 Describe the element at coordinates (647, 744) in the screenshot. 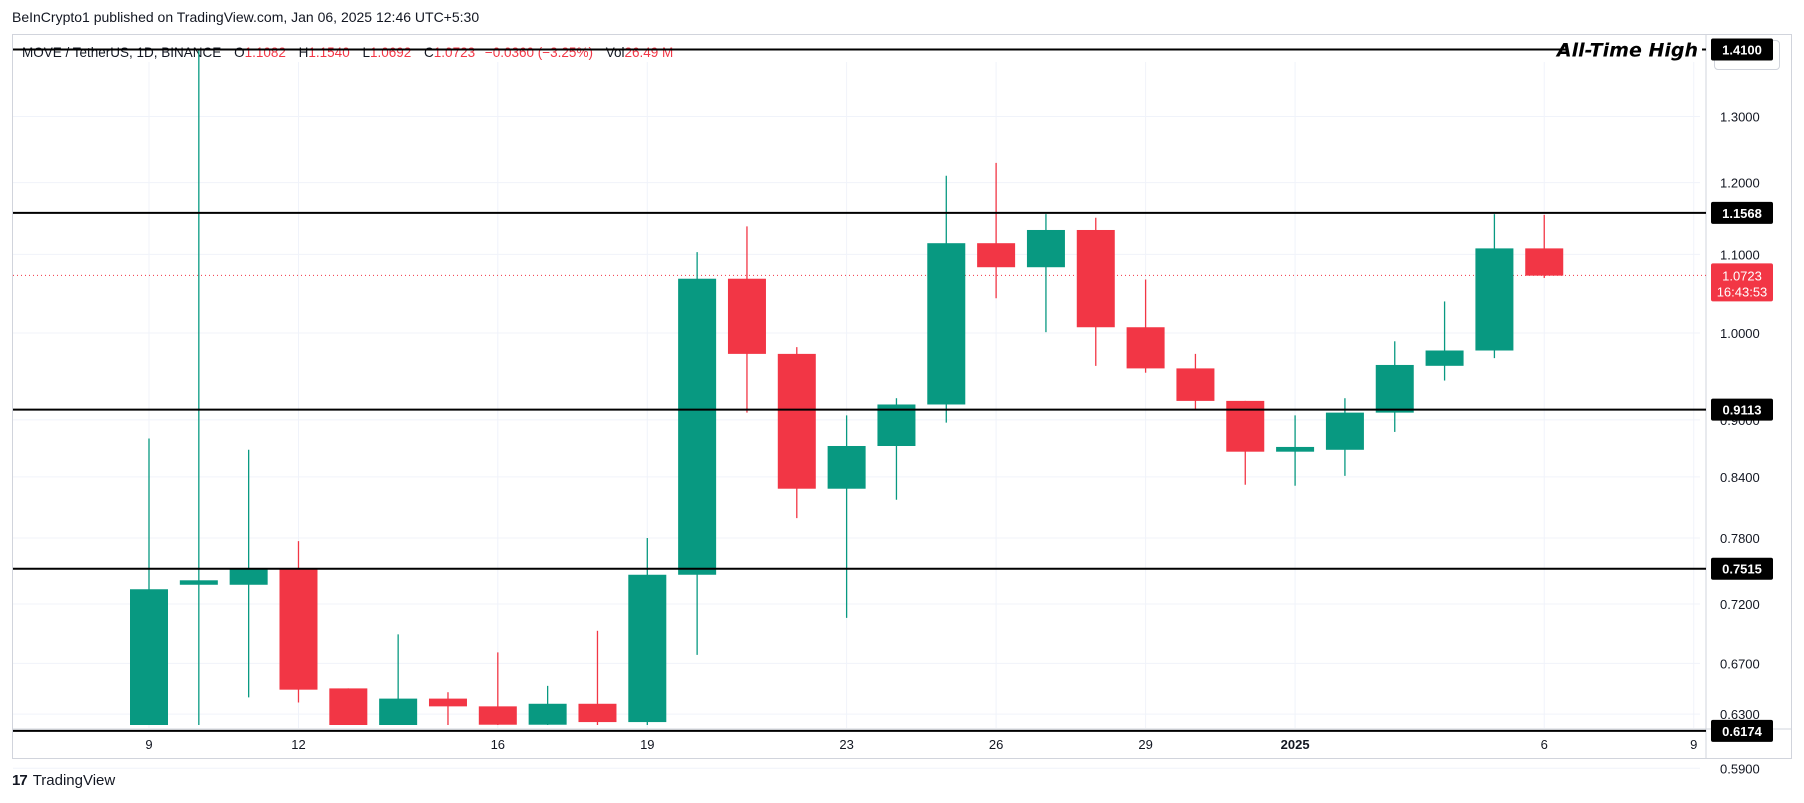

I see `x-tick-label: 19` at that location.